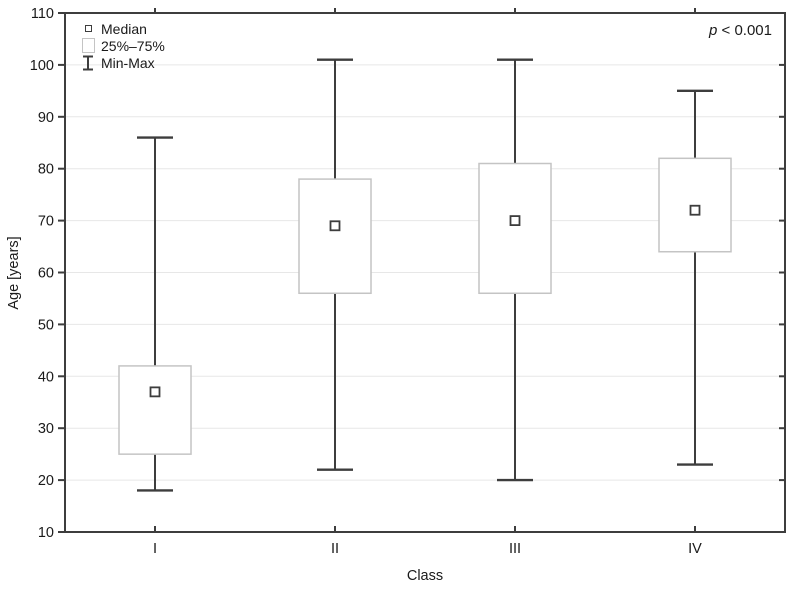  Describe the element at coordinates (46, 118) in the screenshot. I see `y-tick-label: 90` at that location.